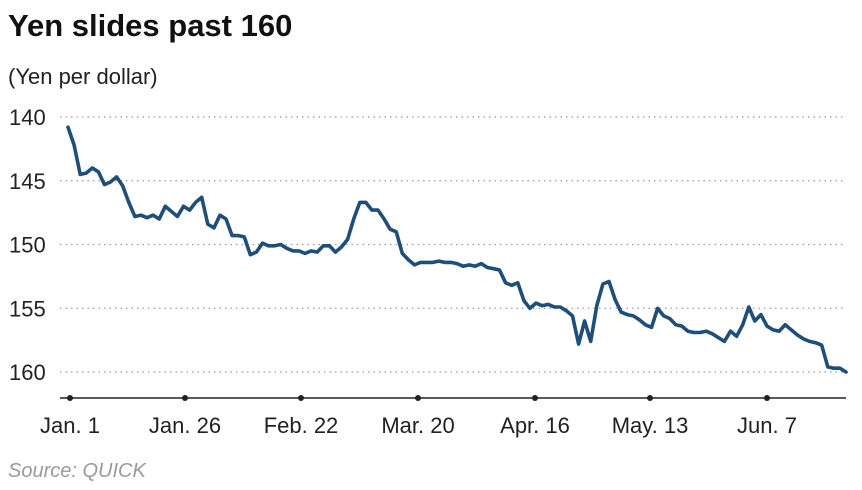 This screenshot has height=490, width=862. Describe the element at coordinates (83, 76) in the screenshot. I see `y-axis-unit-label: (Yen per dollar)` at that location.